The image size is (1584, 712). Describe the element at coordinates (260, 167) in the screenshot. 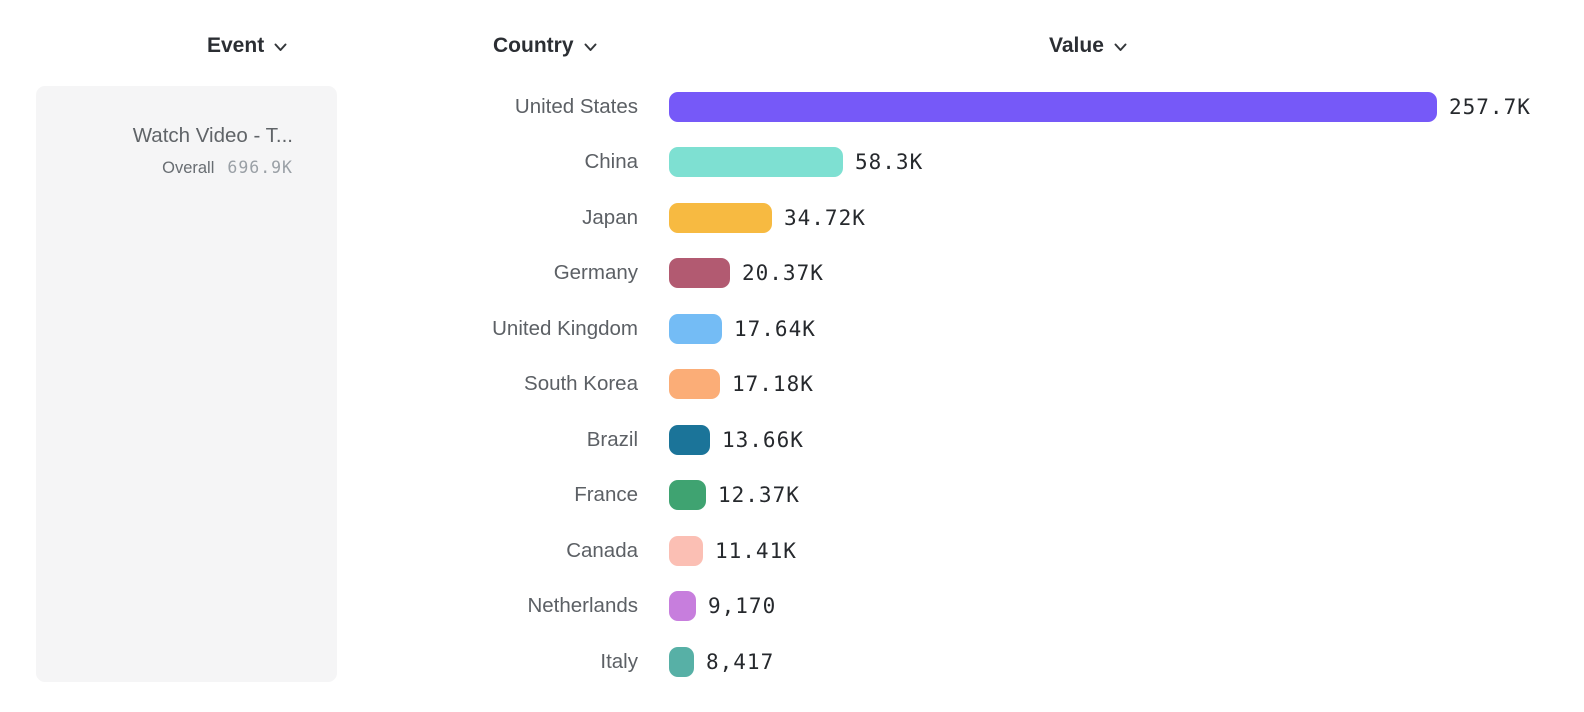

I see `event-metric-value: 696.9K` at that location.